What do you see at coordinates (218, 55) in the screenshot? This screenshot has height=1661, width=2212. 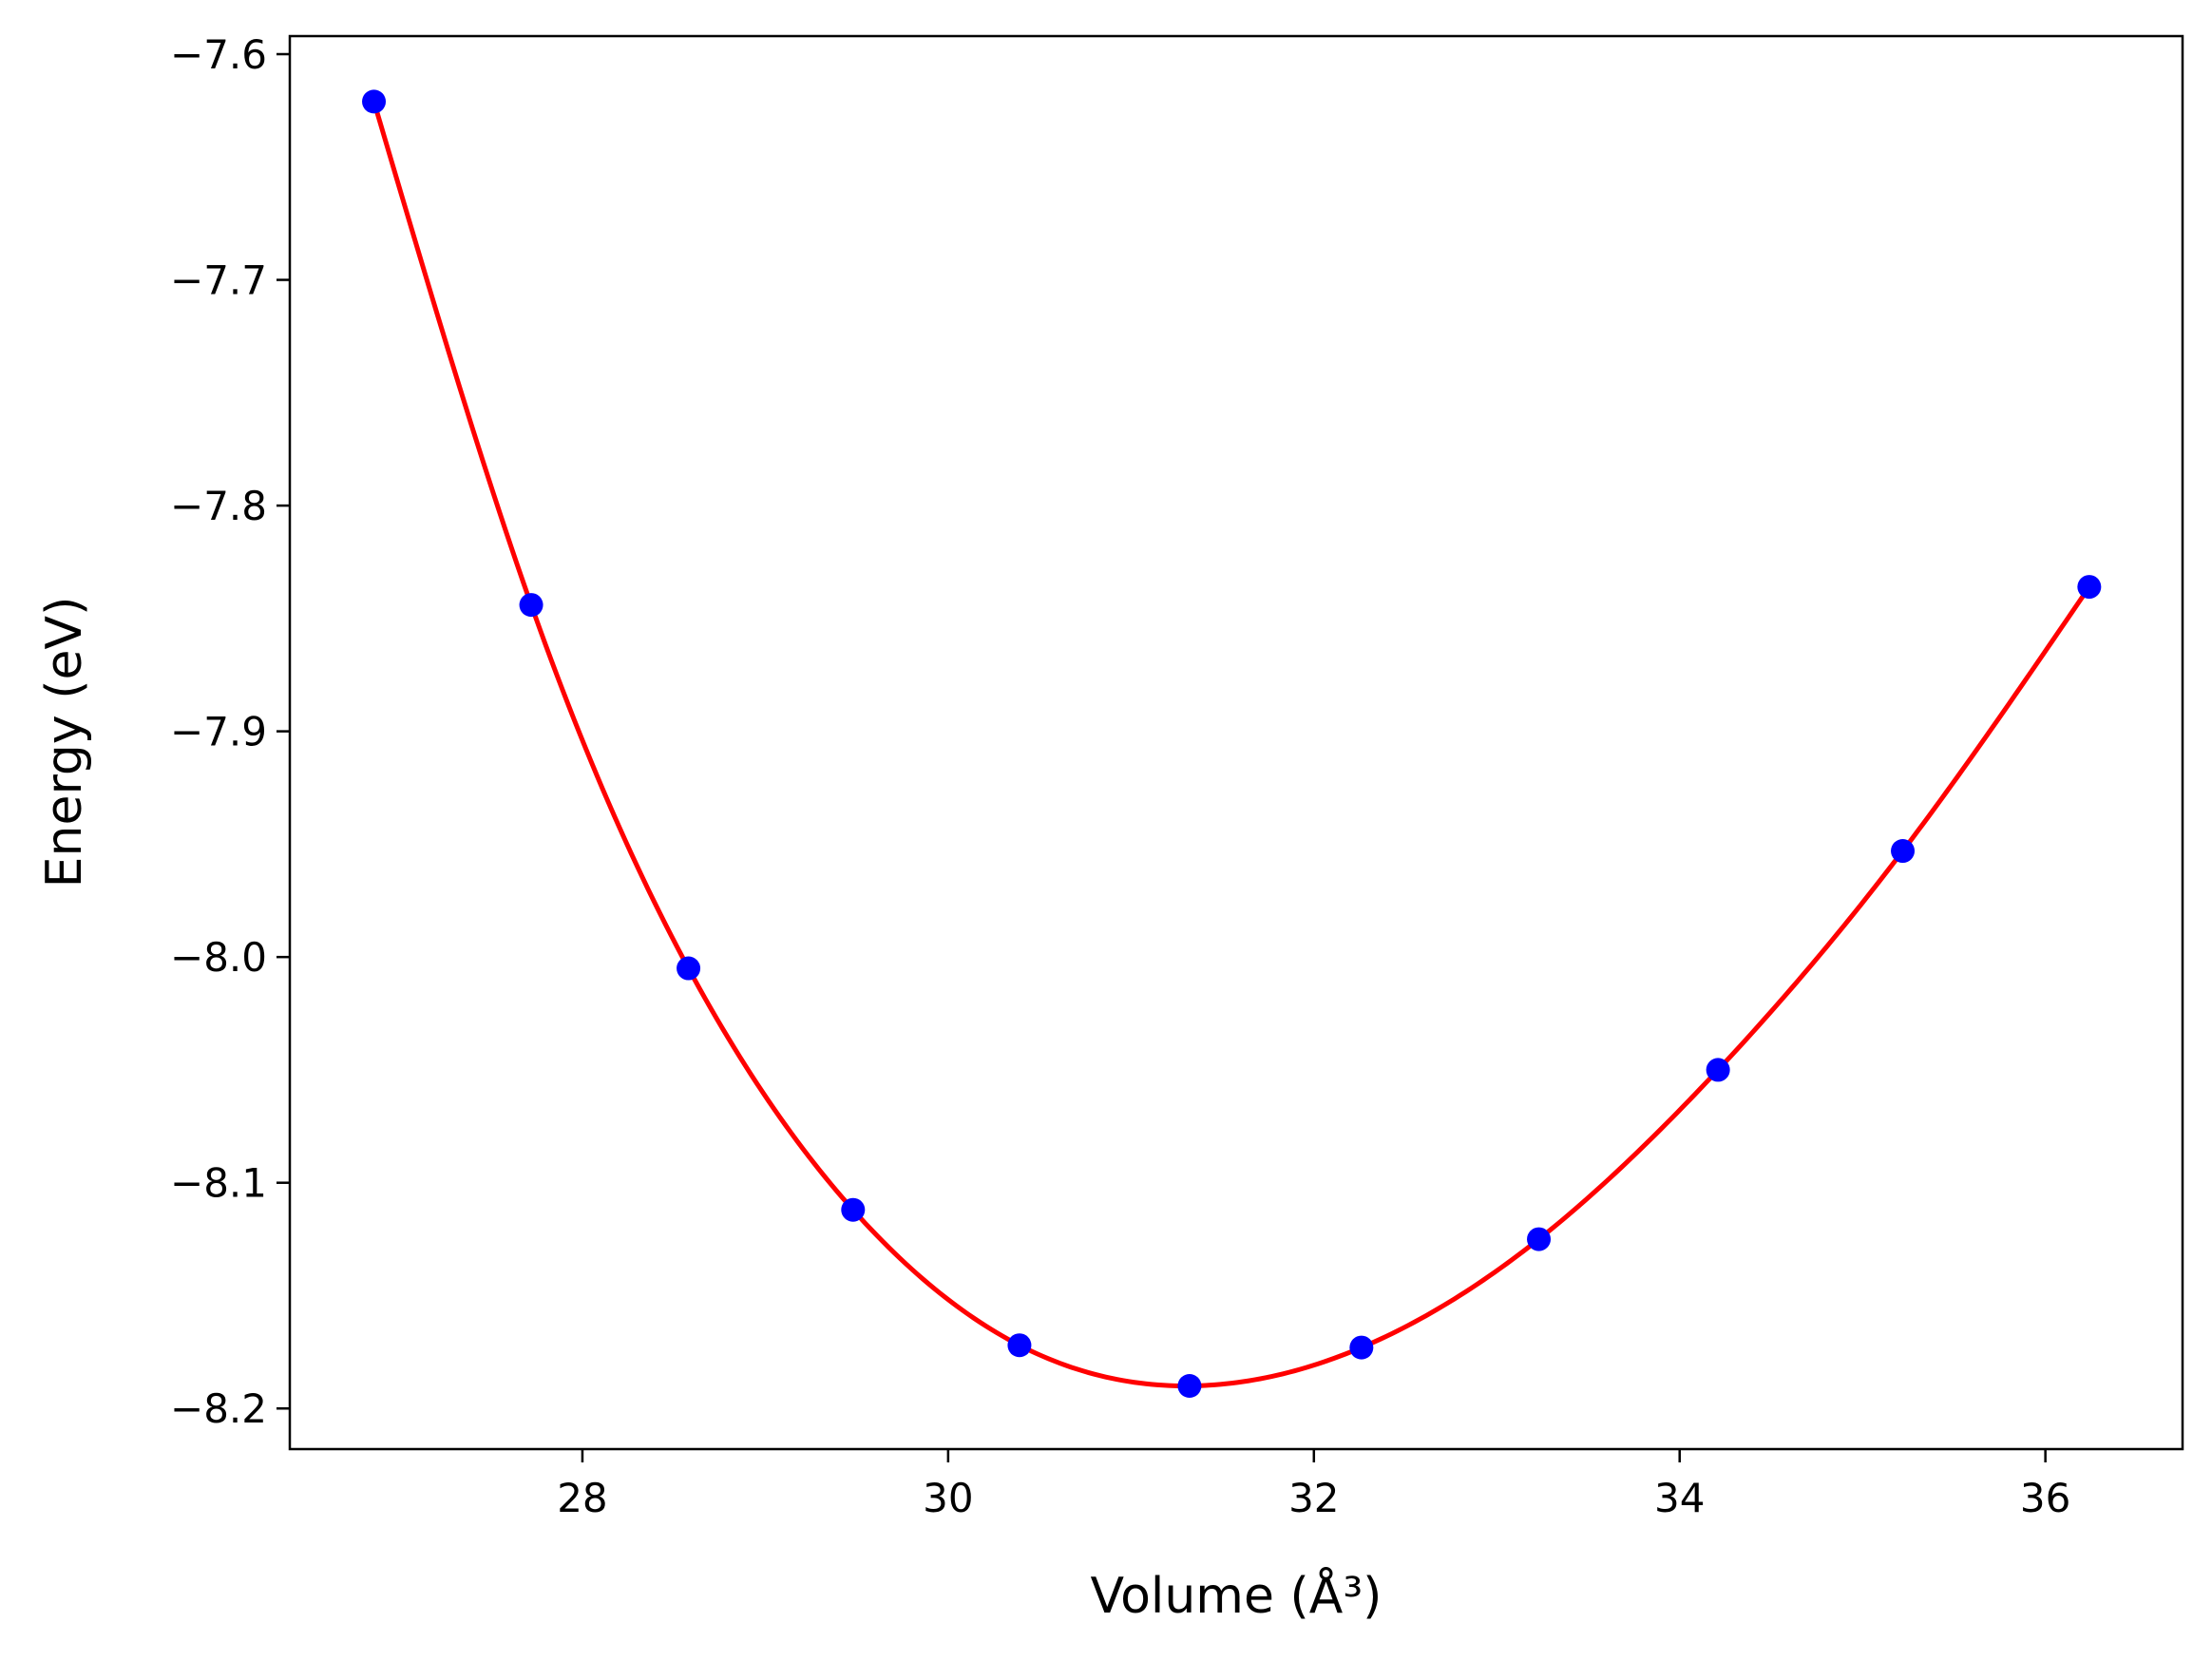 I see `y-tick-label: −7.6` at bounding box center [218, 55].